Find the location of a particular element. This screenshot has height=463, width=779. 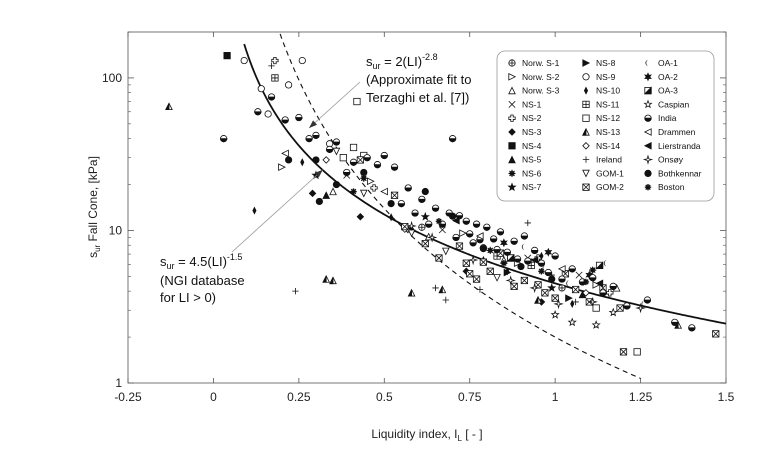

x-tick-label: 0 is located at coordinates (213, 397).